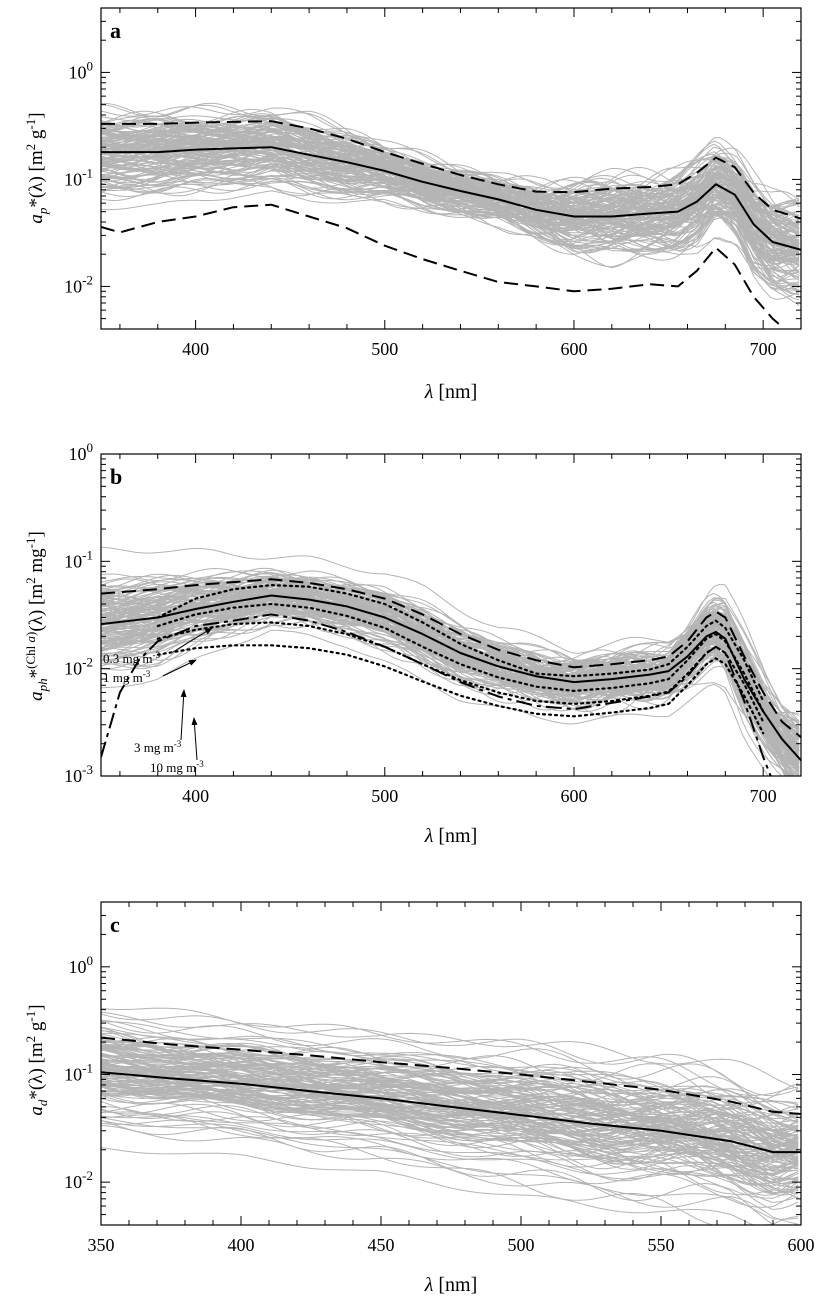 The height and width of the screenshot is (1300, 821). I want to click on annotation-10: 10 mg m-3, so click(177, 767).